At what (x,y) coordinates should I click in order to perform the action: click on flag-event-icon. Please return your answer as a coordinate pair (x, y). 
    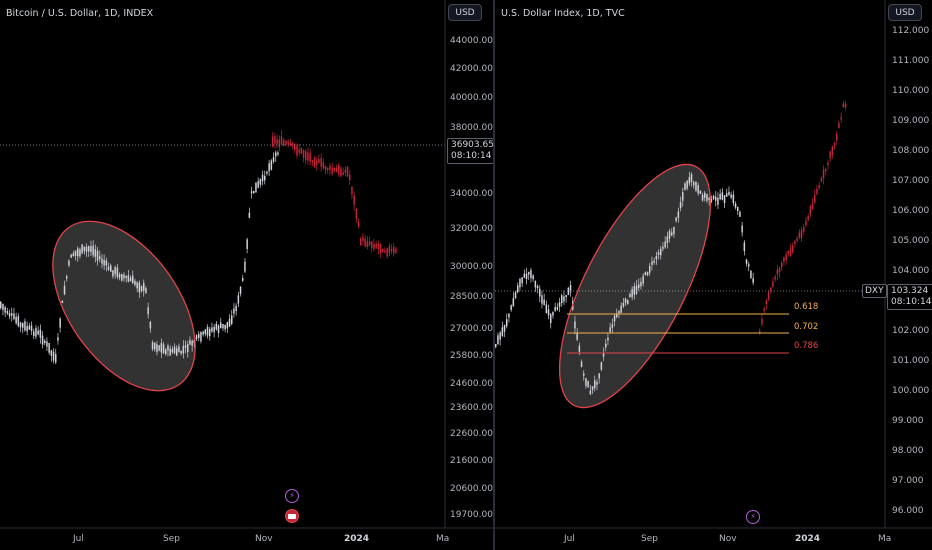
    Looking at the image, I should click on (292, 516).